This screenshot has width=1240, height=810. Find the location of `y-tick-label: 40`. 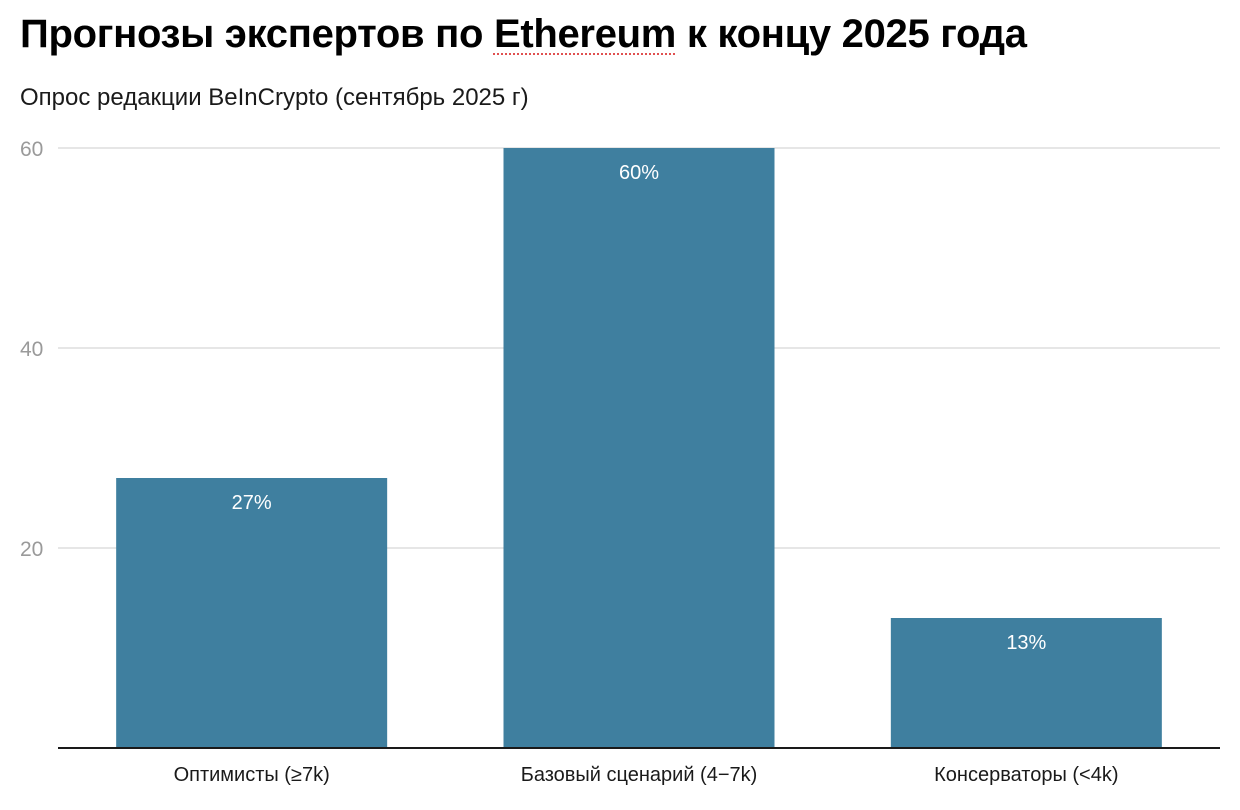

y-tick-label: 40 is located at coordinates (31, 349).